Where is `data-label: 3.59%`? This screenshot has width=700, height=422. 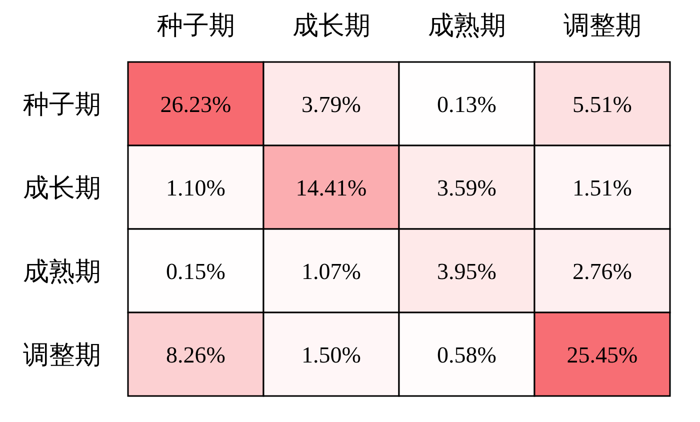
data-label: 3.59% is located at coordinates (466, 187).